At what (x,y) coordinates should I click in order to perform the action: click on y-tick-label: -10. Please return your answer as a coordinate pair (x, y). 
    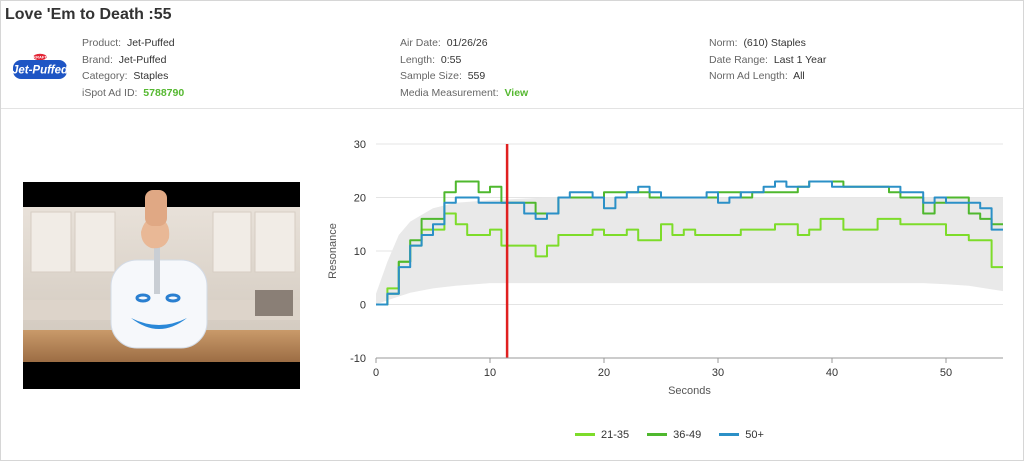
    Looking at the image, I should click on (358, 359).